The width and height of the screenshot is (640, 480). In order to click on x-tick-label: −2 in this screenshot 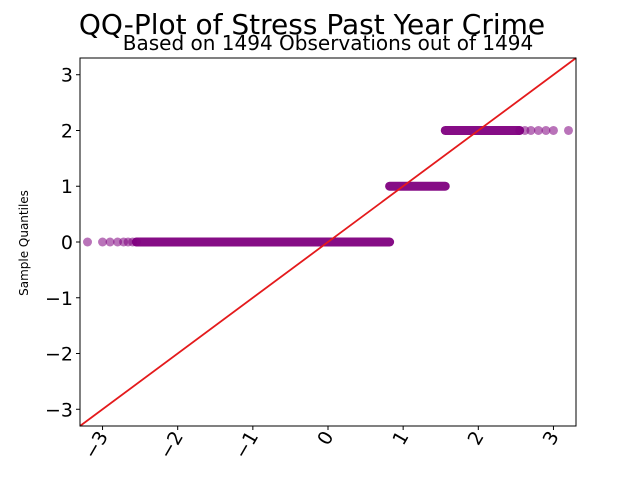, I will do `click(171, 445)`.